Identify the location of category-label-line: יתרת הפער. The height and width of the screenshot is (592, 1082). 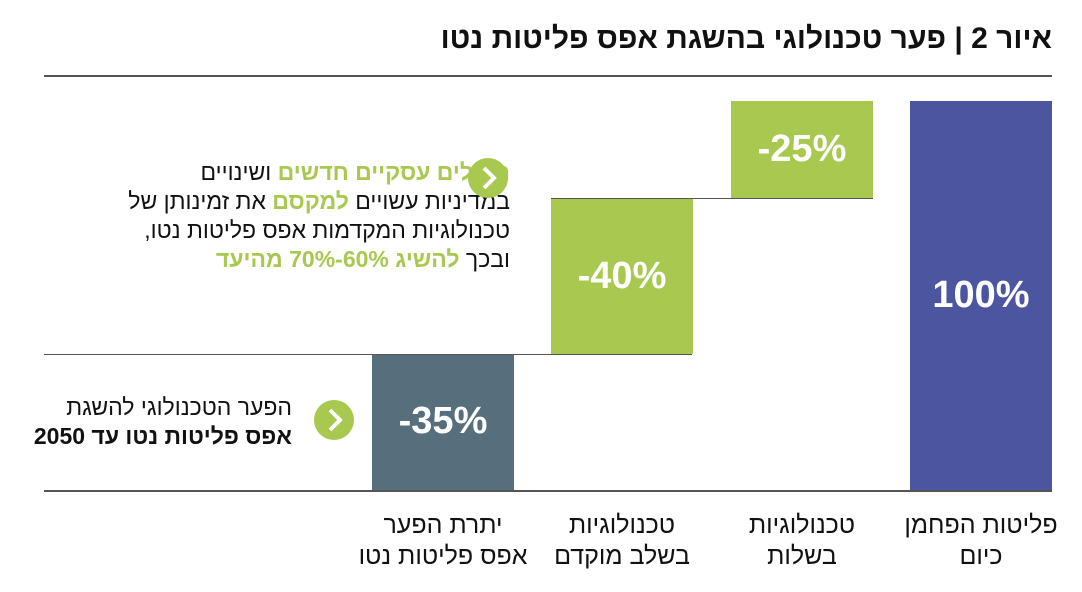
(443, 525).